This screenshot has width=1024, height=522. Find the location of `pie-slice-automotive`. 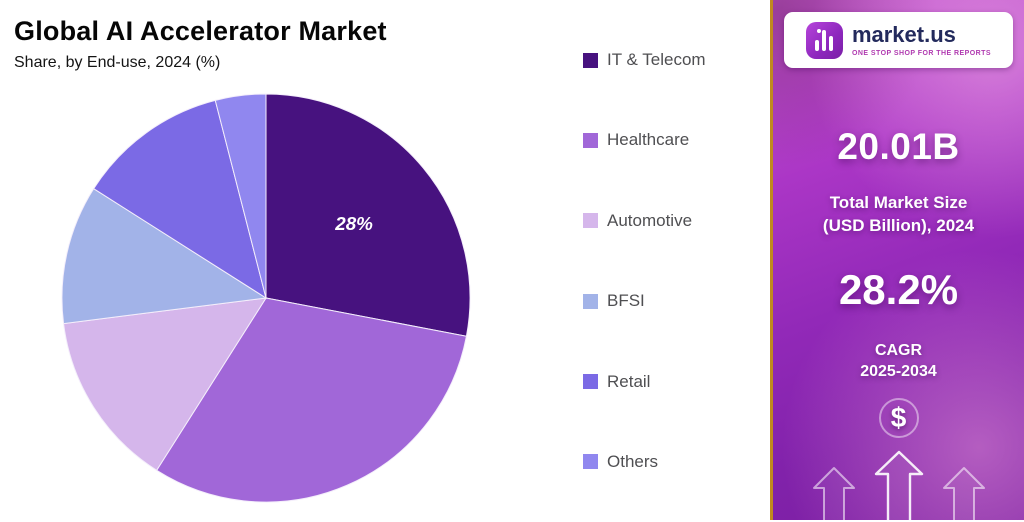

pie-slice-automotive is located at coordinates (165, 384).